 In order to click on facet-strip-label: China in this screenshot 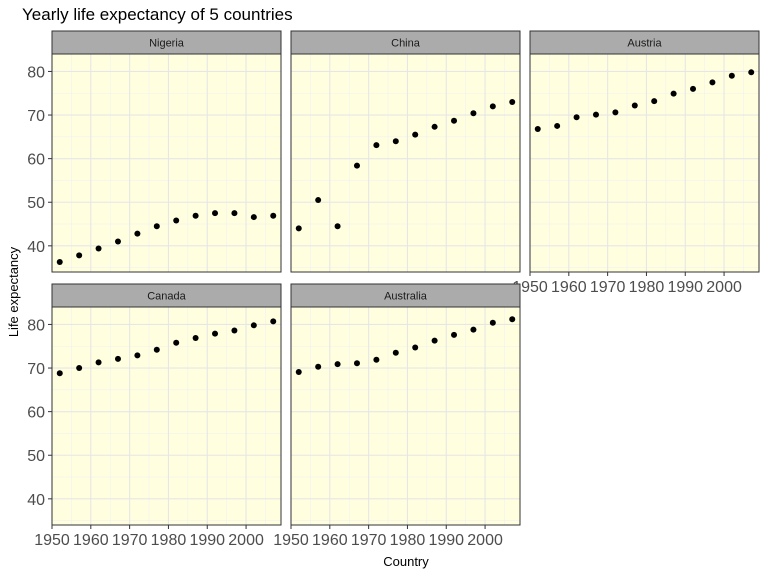, I will do `click(406, 44)`.